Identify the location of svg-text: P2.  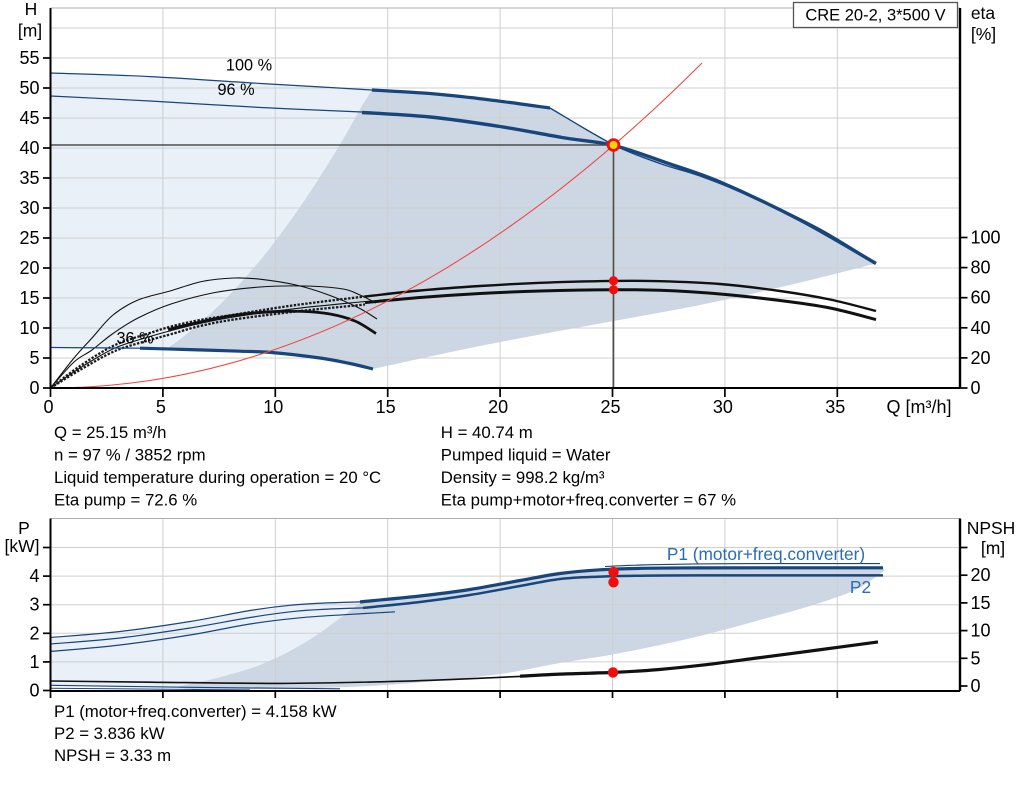
(860, 587).